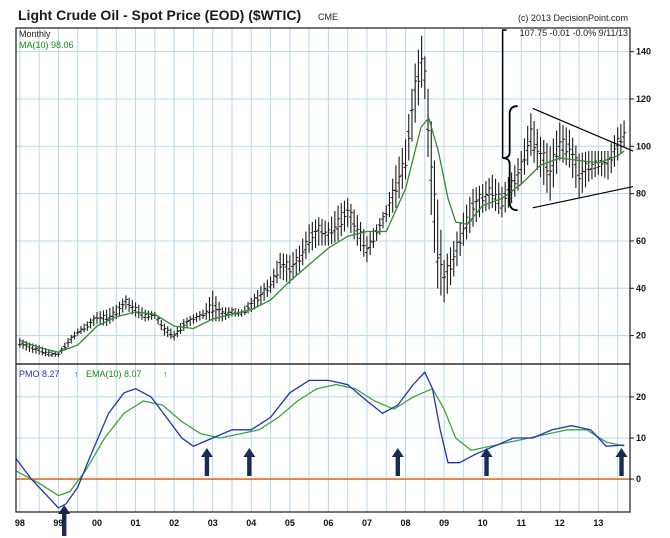 This screenshot has width=670, height=538. I want to click on x-tick-label: 13, so click(598, 523).